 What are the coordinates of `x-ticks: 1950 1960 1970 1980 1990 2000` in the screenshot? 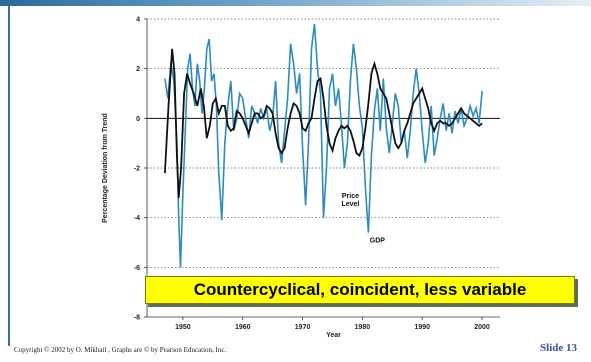 It's located at (332, 324).